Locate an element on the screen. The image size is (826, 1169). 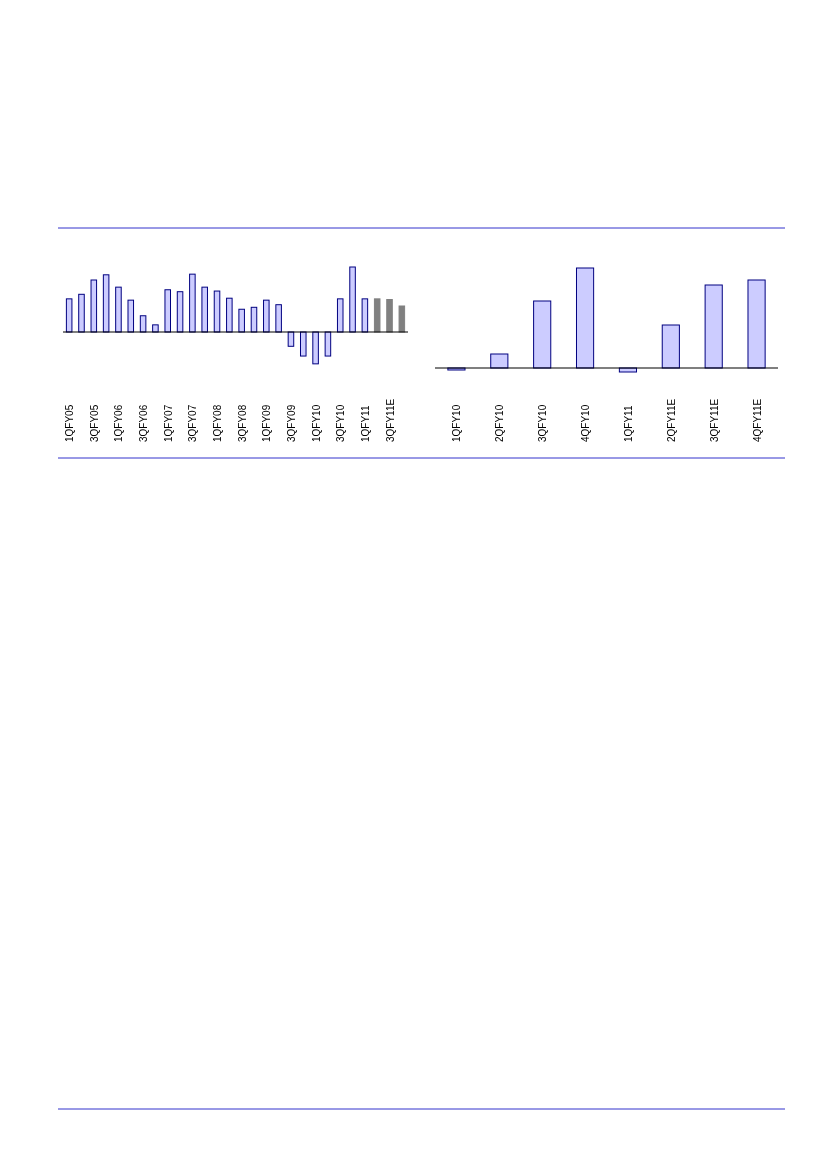
x-tick-label: 1QFY08 is located at coordinates (218, 423).